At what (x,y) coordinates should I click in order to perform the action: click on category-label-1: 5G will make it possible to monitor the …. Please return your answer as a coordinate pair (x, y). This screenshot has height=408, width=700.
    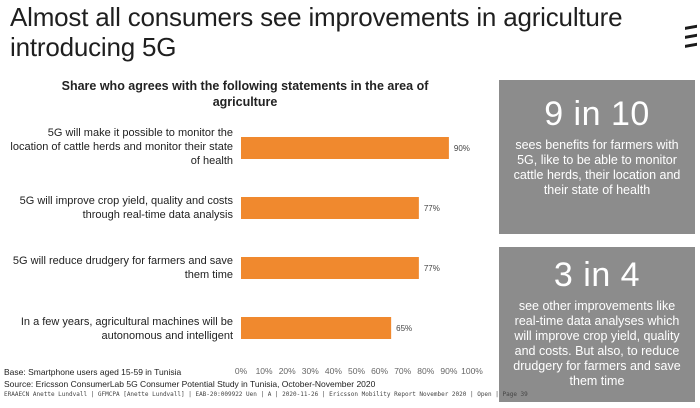
    Looking at the image, I should click on (121, 147).